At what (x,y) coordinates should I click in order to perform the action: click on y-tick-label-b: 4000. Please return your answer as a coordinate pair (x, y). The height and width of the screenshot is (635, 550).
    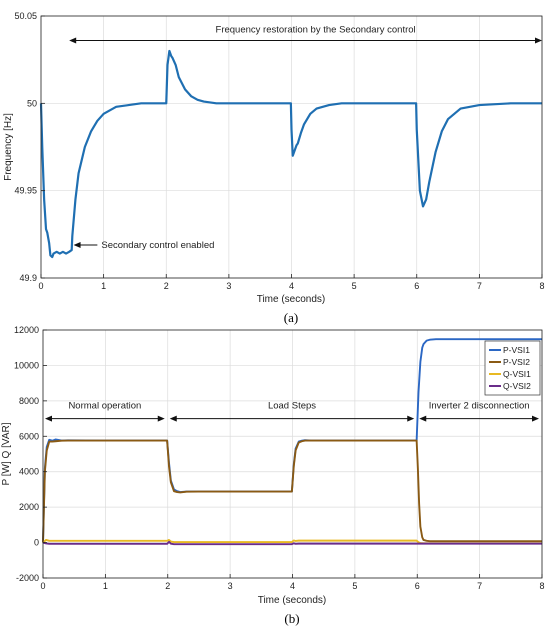
    Looking at the image, I should click on (29, 472).